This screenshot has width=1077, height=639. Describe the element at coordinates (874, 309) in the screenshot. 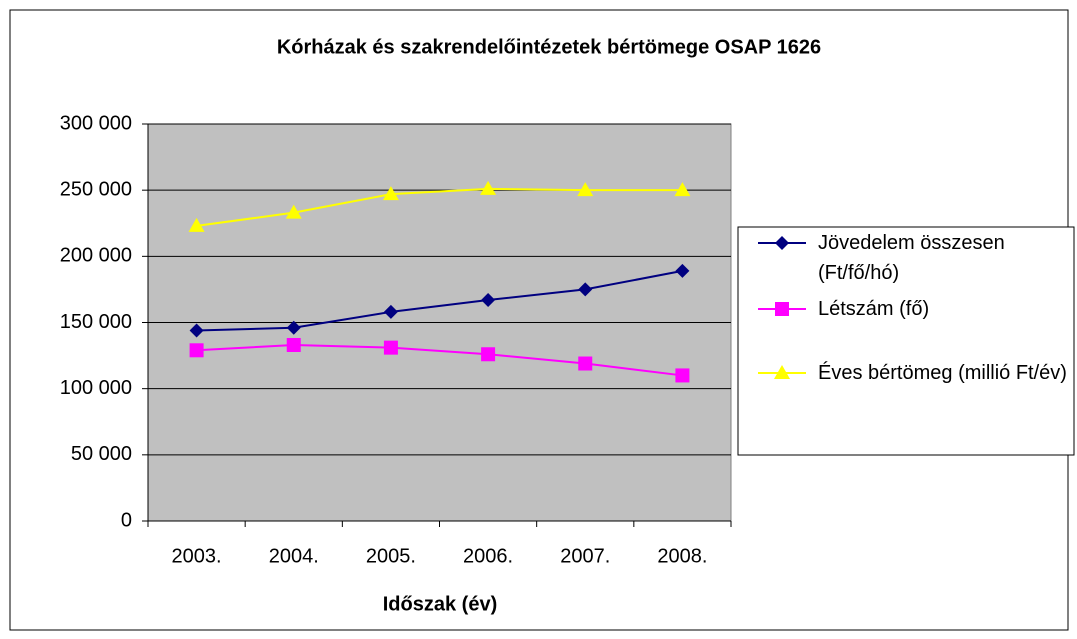

I see `legend-label: Létszám (fő)` at that location.